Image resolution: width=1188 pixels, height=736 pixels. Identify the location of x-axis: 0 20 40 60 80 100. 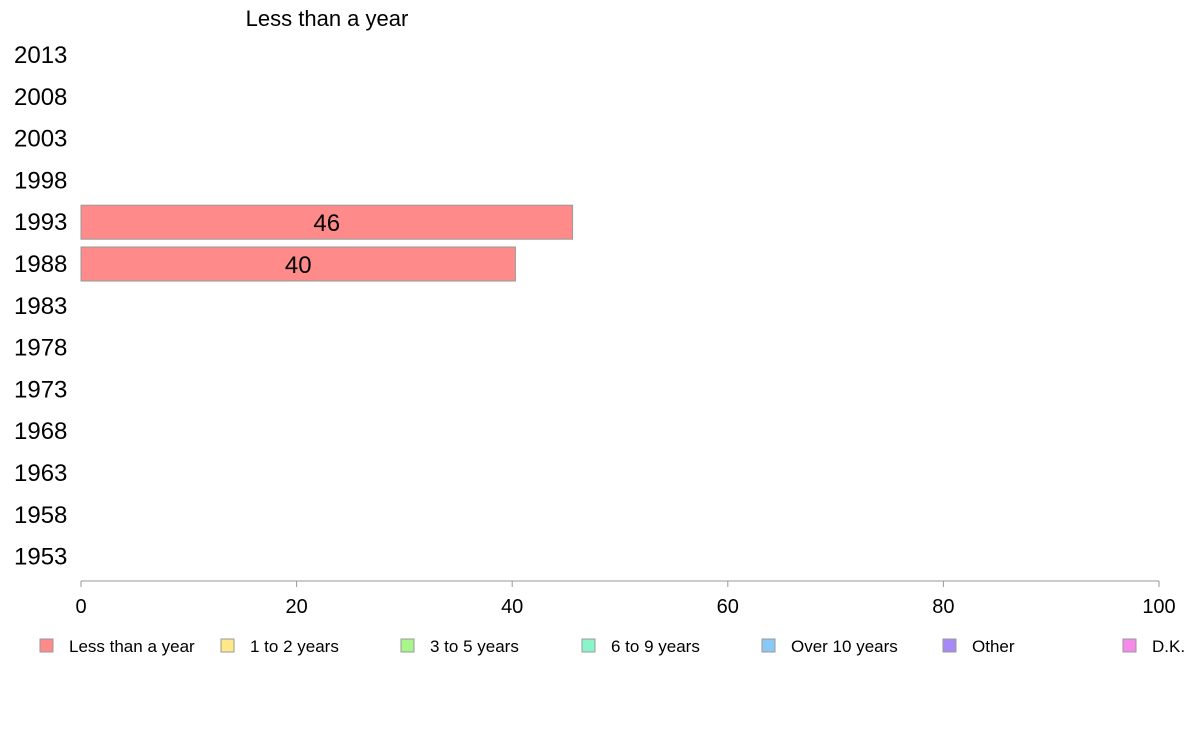
(625, 599).